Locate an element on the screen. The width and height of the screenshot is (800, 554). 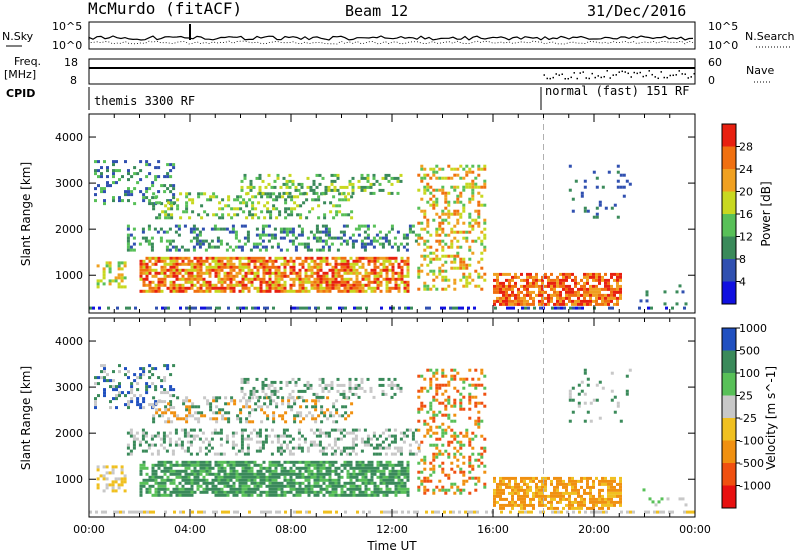
nave-label: Nave is located at coordinates (760, 70).